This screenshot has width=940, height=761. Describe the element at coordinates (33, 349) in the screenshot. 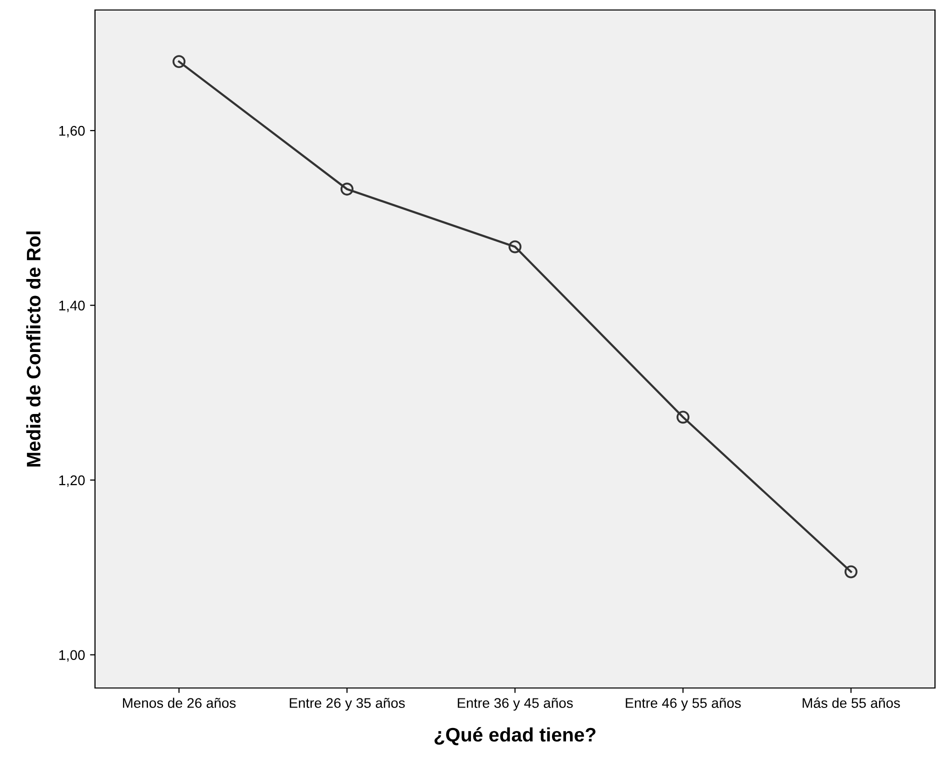

I see `y-axis-title: Media de Conflicto de Rol` at that location.